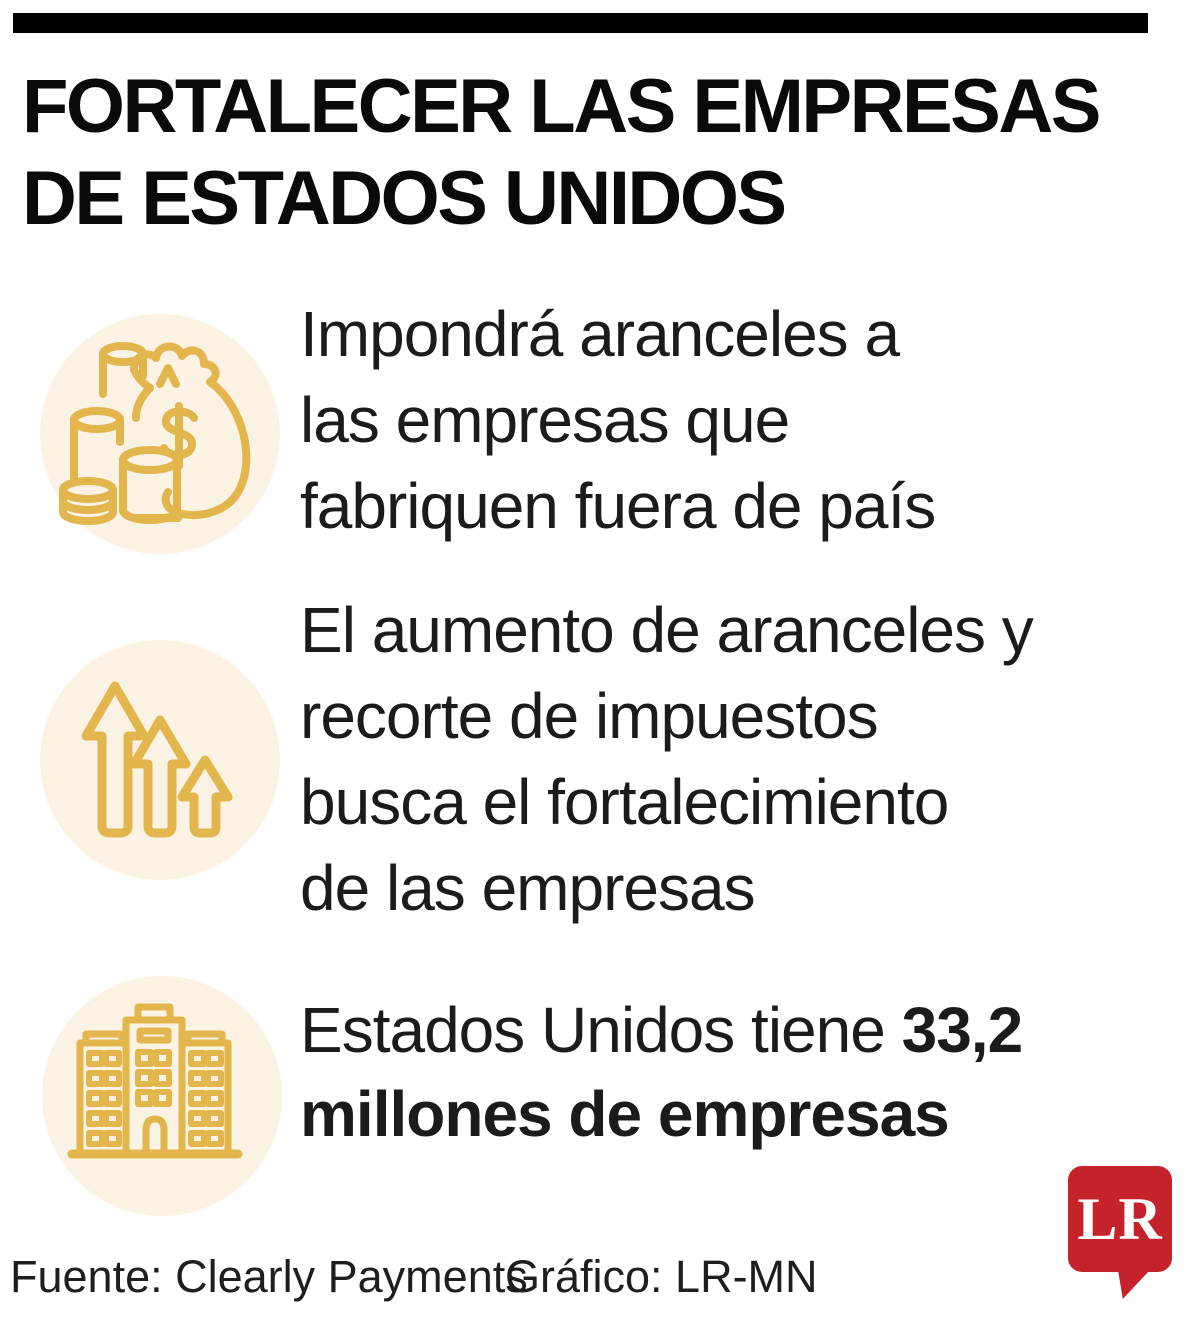 Image resolution: width=1200 pixels, height=1320 pixels. I want to click on lr-logo-text: LR, so click(1120, 1218).